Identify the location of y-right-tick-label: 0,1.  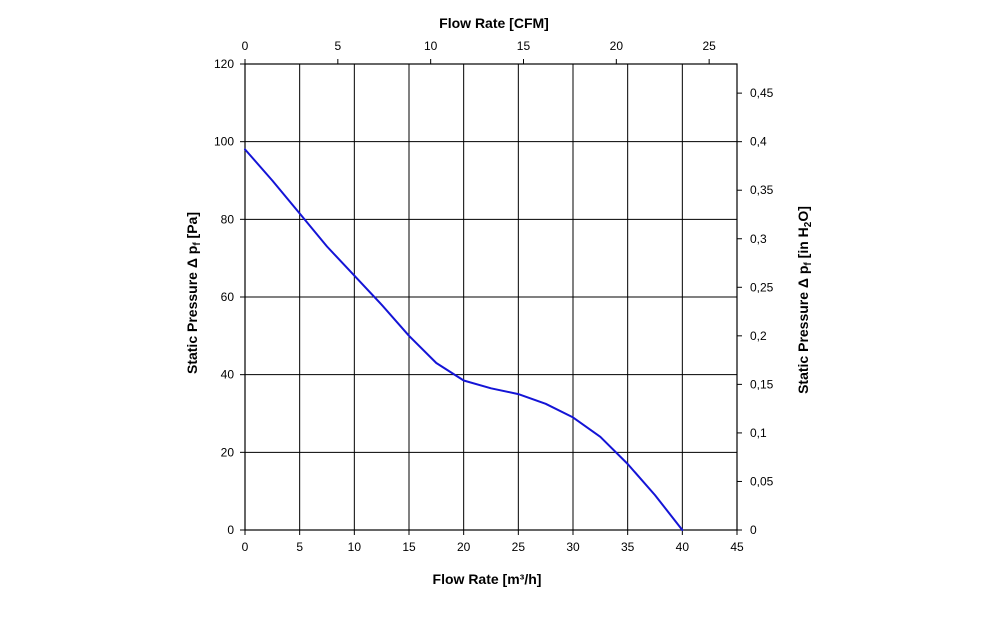
(758, 433).